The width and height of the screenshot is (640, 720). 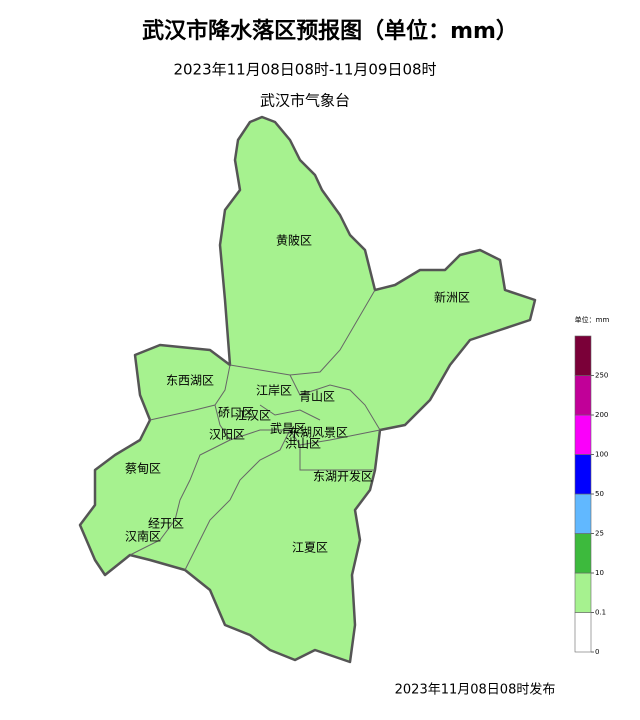 I want to click on legend-tick-label: 0, so click(x=597, y=652).